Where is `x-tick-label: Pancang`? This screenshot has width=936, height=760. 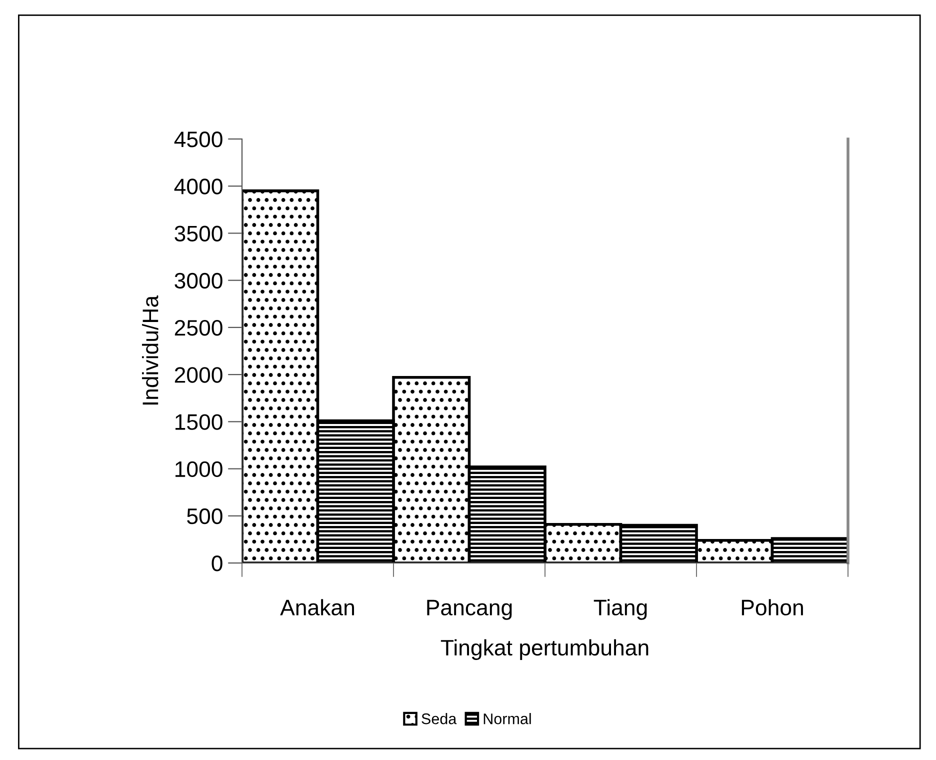 x-tick-label: Pancang is located at coordinates (469, 610).